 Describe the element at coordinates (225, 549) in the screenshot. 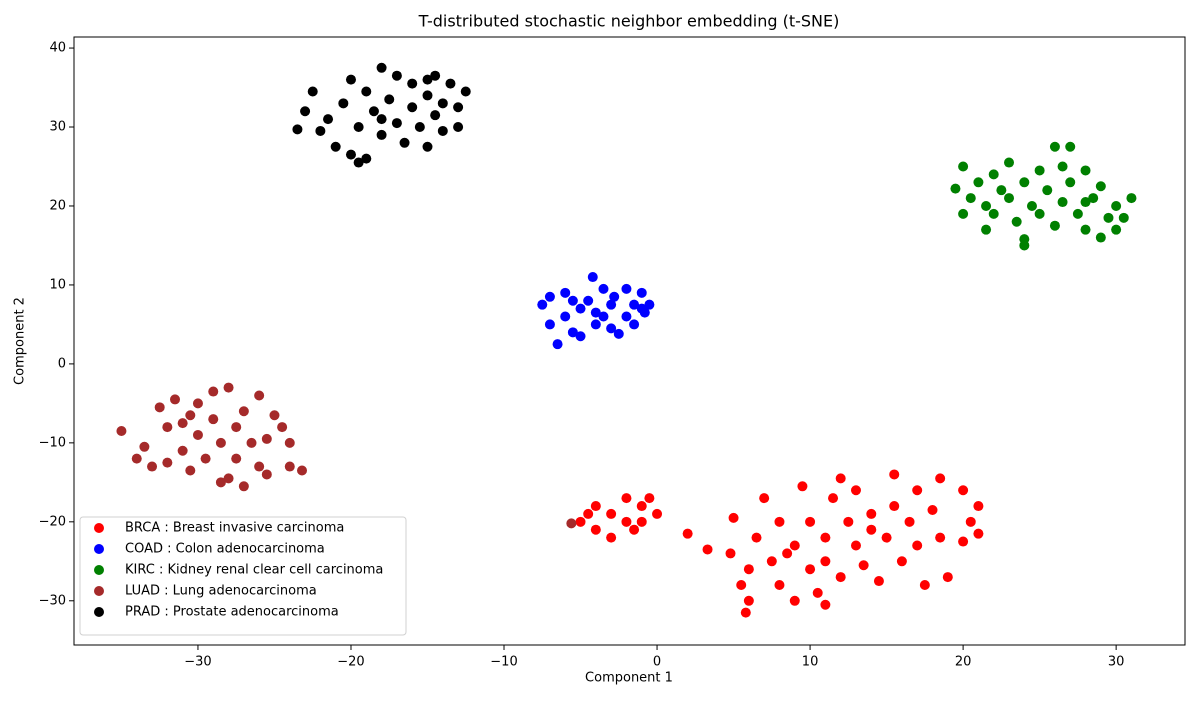

I see `legend-label: COAD : Colon adenocarcinoma` at that location.